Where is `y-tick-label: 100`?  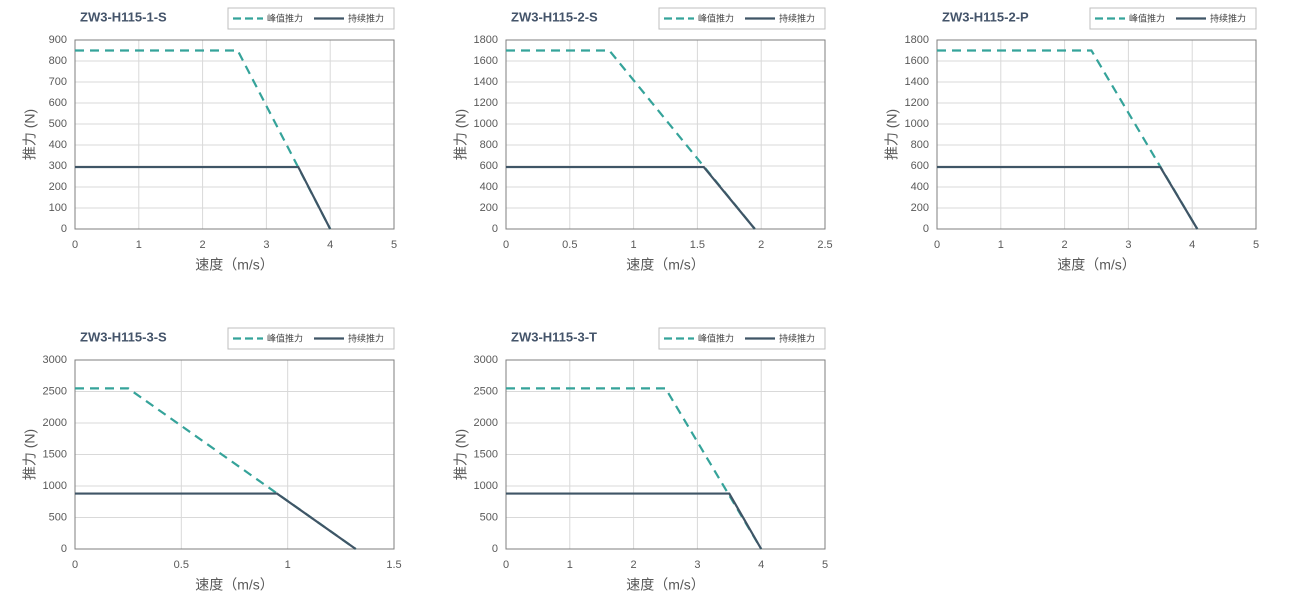 y-tick-label: 100 is located at coordinates (58, 208).